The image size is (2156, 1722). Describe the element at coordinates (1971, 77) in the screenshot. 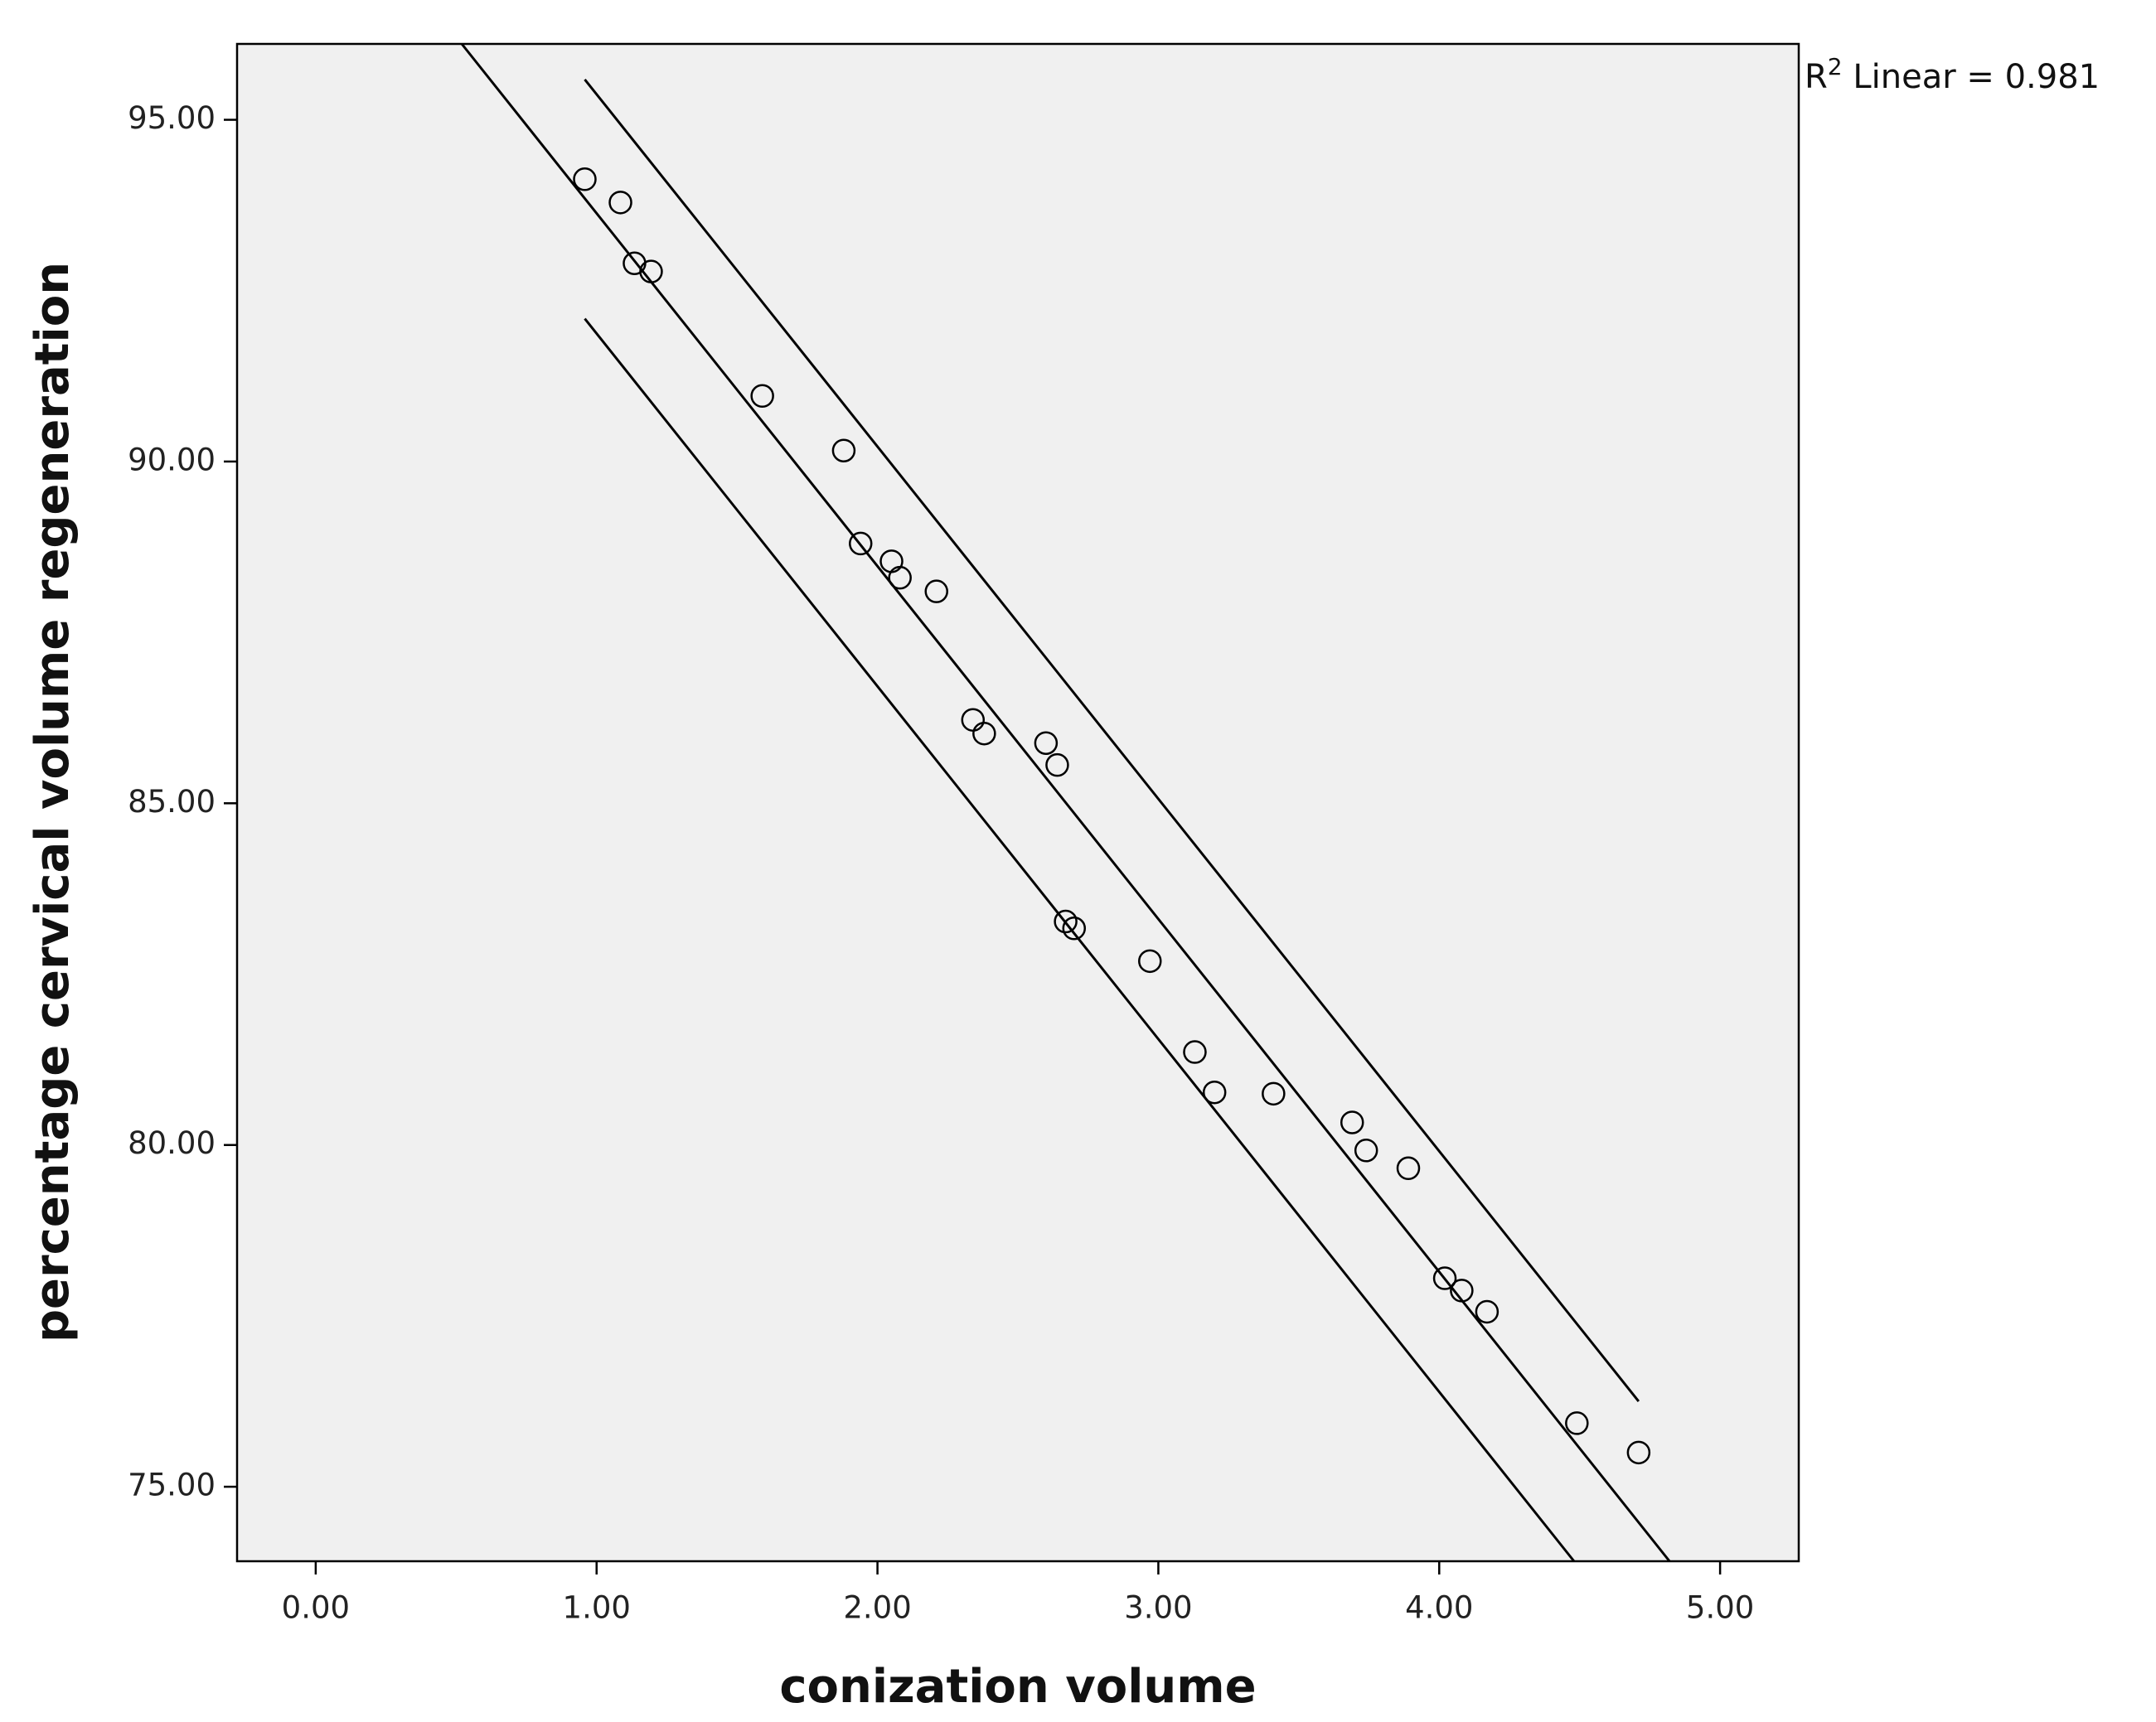

I see `annotation-text: Linear = 0.981` at that location.